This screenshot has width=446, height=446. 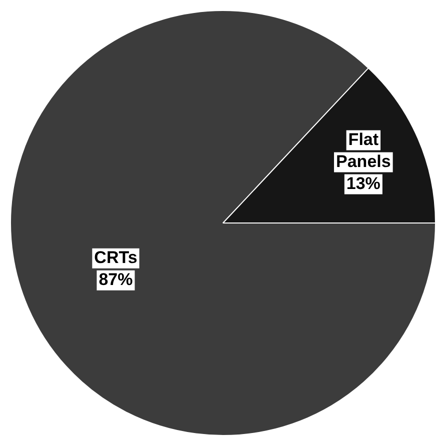 What do you see at coordinates (116, 258) in the screenshot?
I see `slice-label: CRTs` at bounding box center [116, 258].